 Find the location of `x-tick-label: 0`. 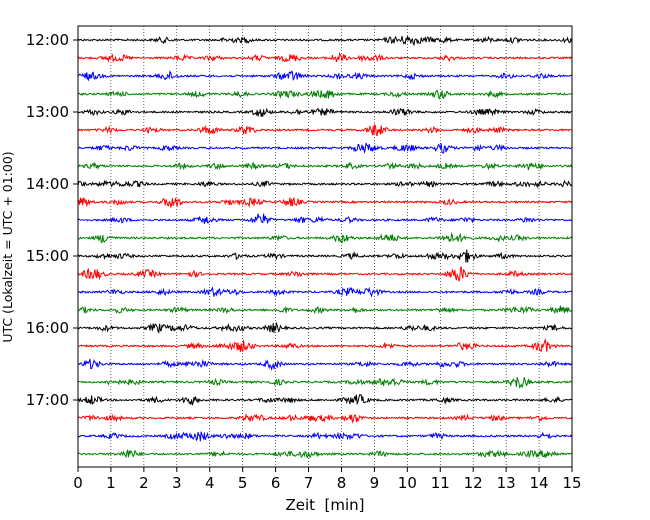

x-tick-label: 0 is located at coordinates (78, 483).